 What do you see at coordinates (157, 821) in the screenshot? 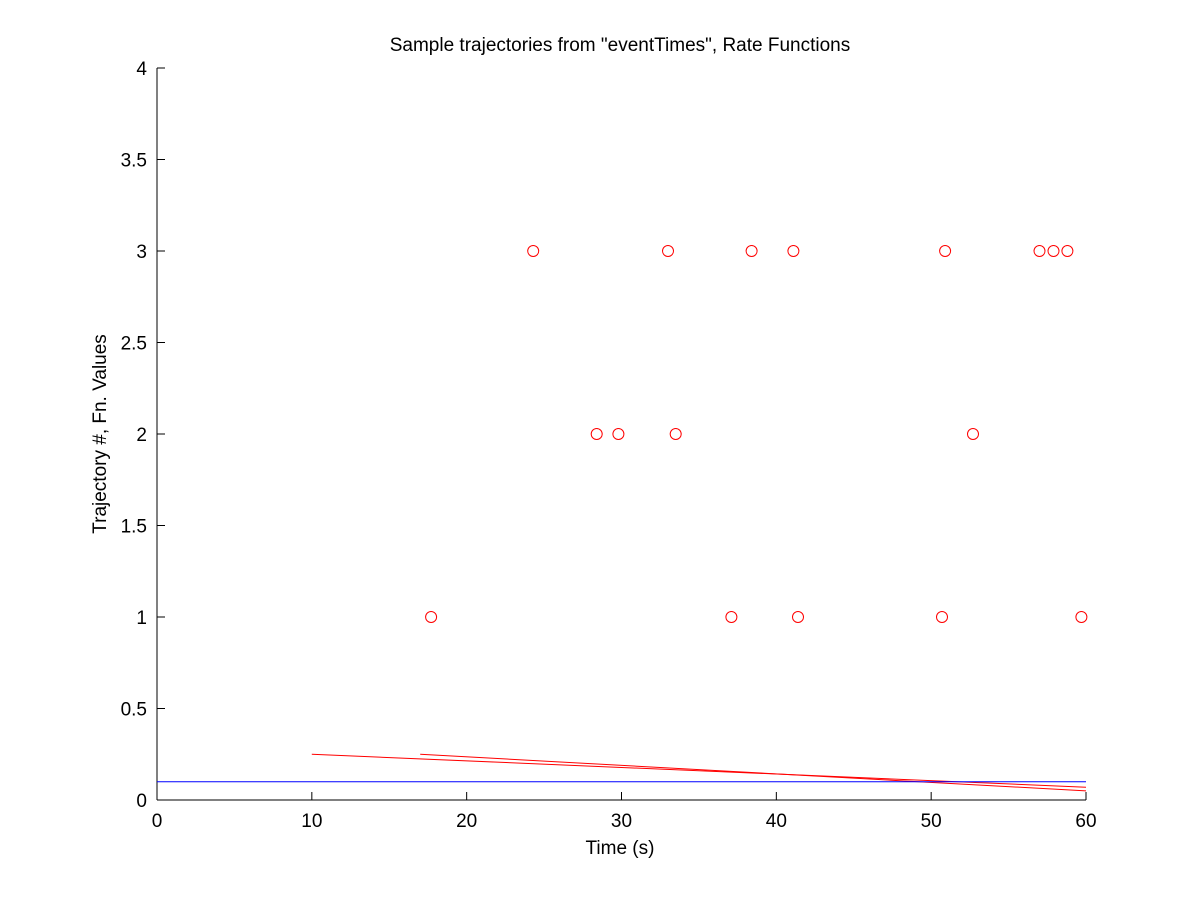
I see `x-tick-label: 0` at bounding box center [157, 821].